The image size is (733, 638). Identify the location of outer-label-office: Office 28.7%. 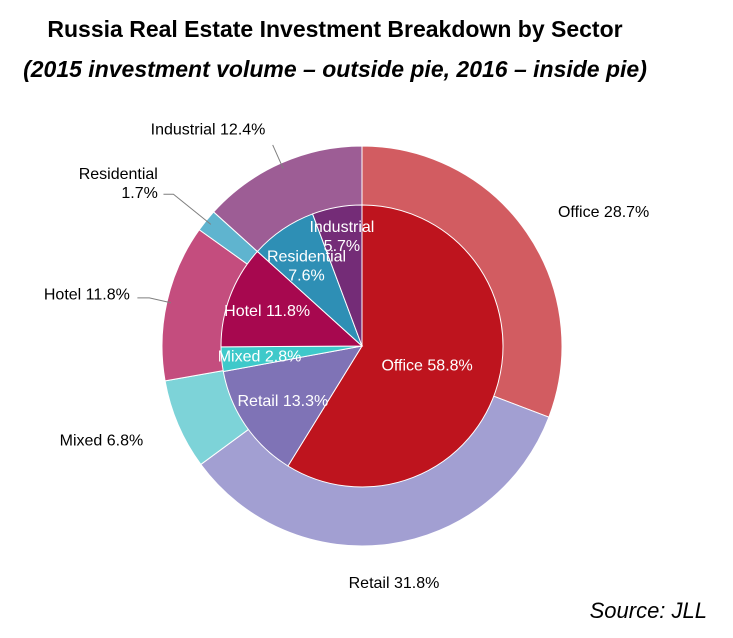
(603, 212).